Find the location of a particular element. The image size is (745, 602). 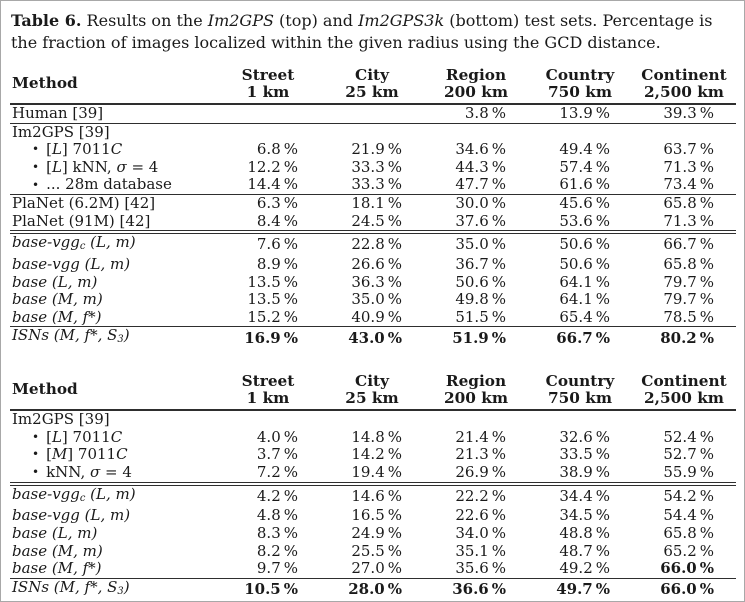

label-segment: Results on the is located at coordinates (144, 20).